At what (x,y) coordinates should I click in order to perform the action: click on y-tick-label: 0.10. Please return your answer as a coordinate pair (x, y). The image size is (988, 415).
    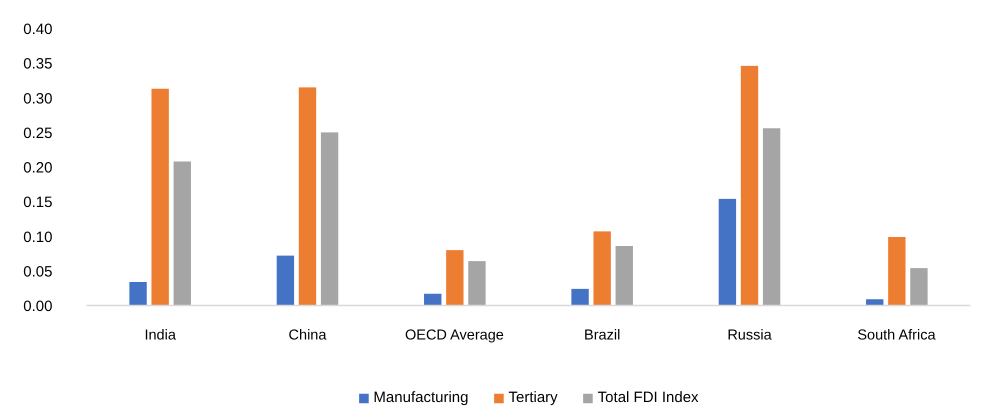
    Looking at the image, I should click on (38, 237).